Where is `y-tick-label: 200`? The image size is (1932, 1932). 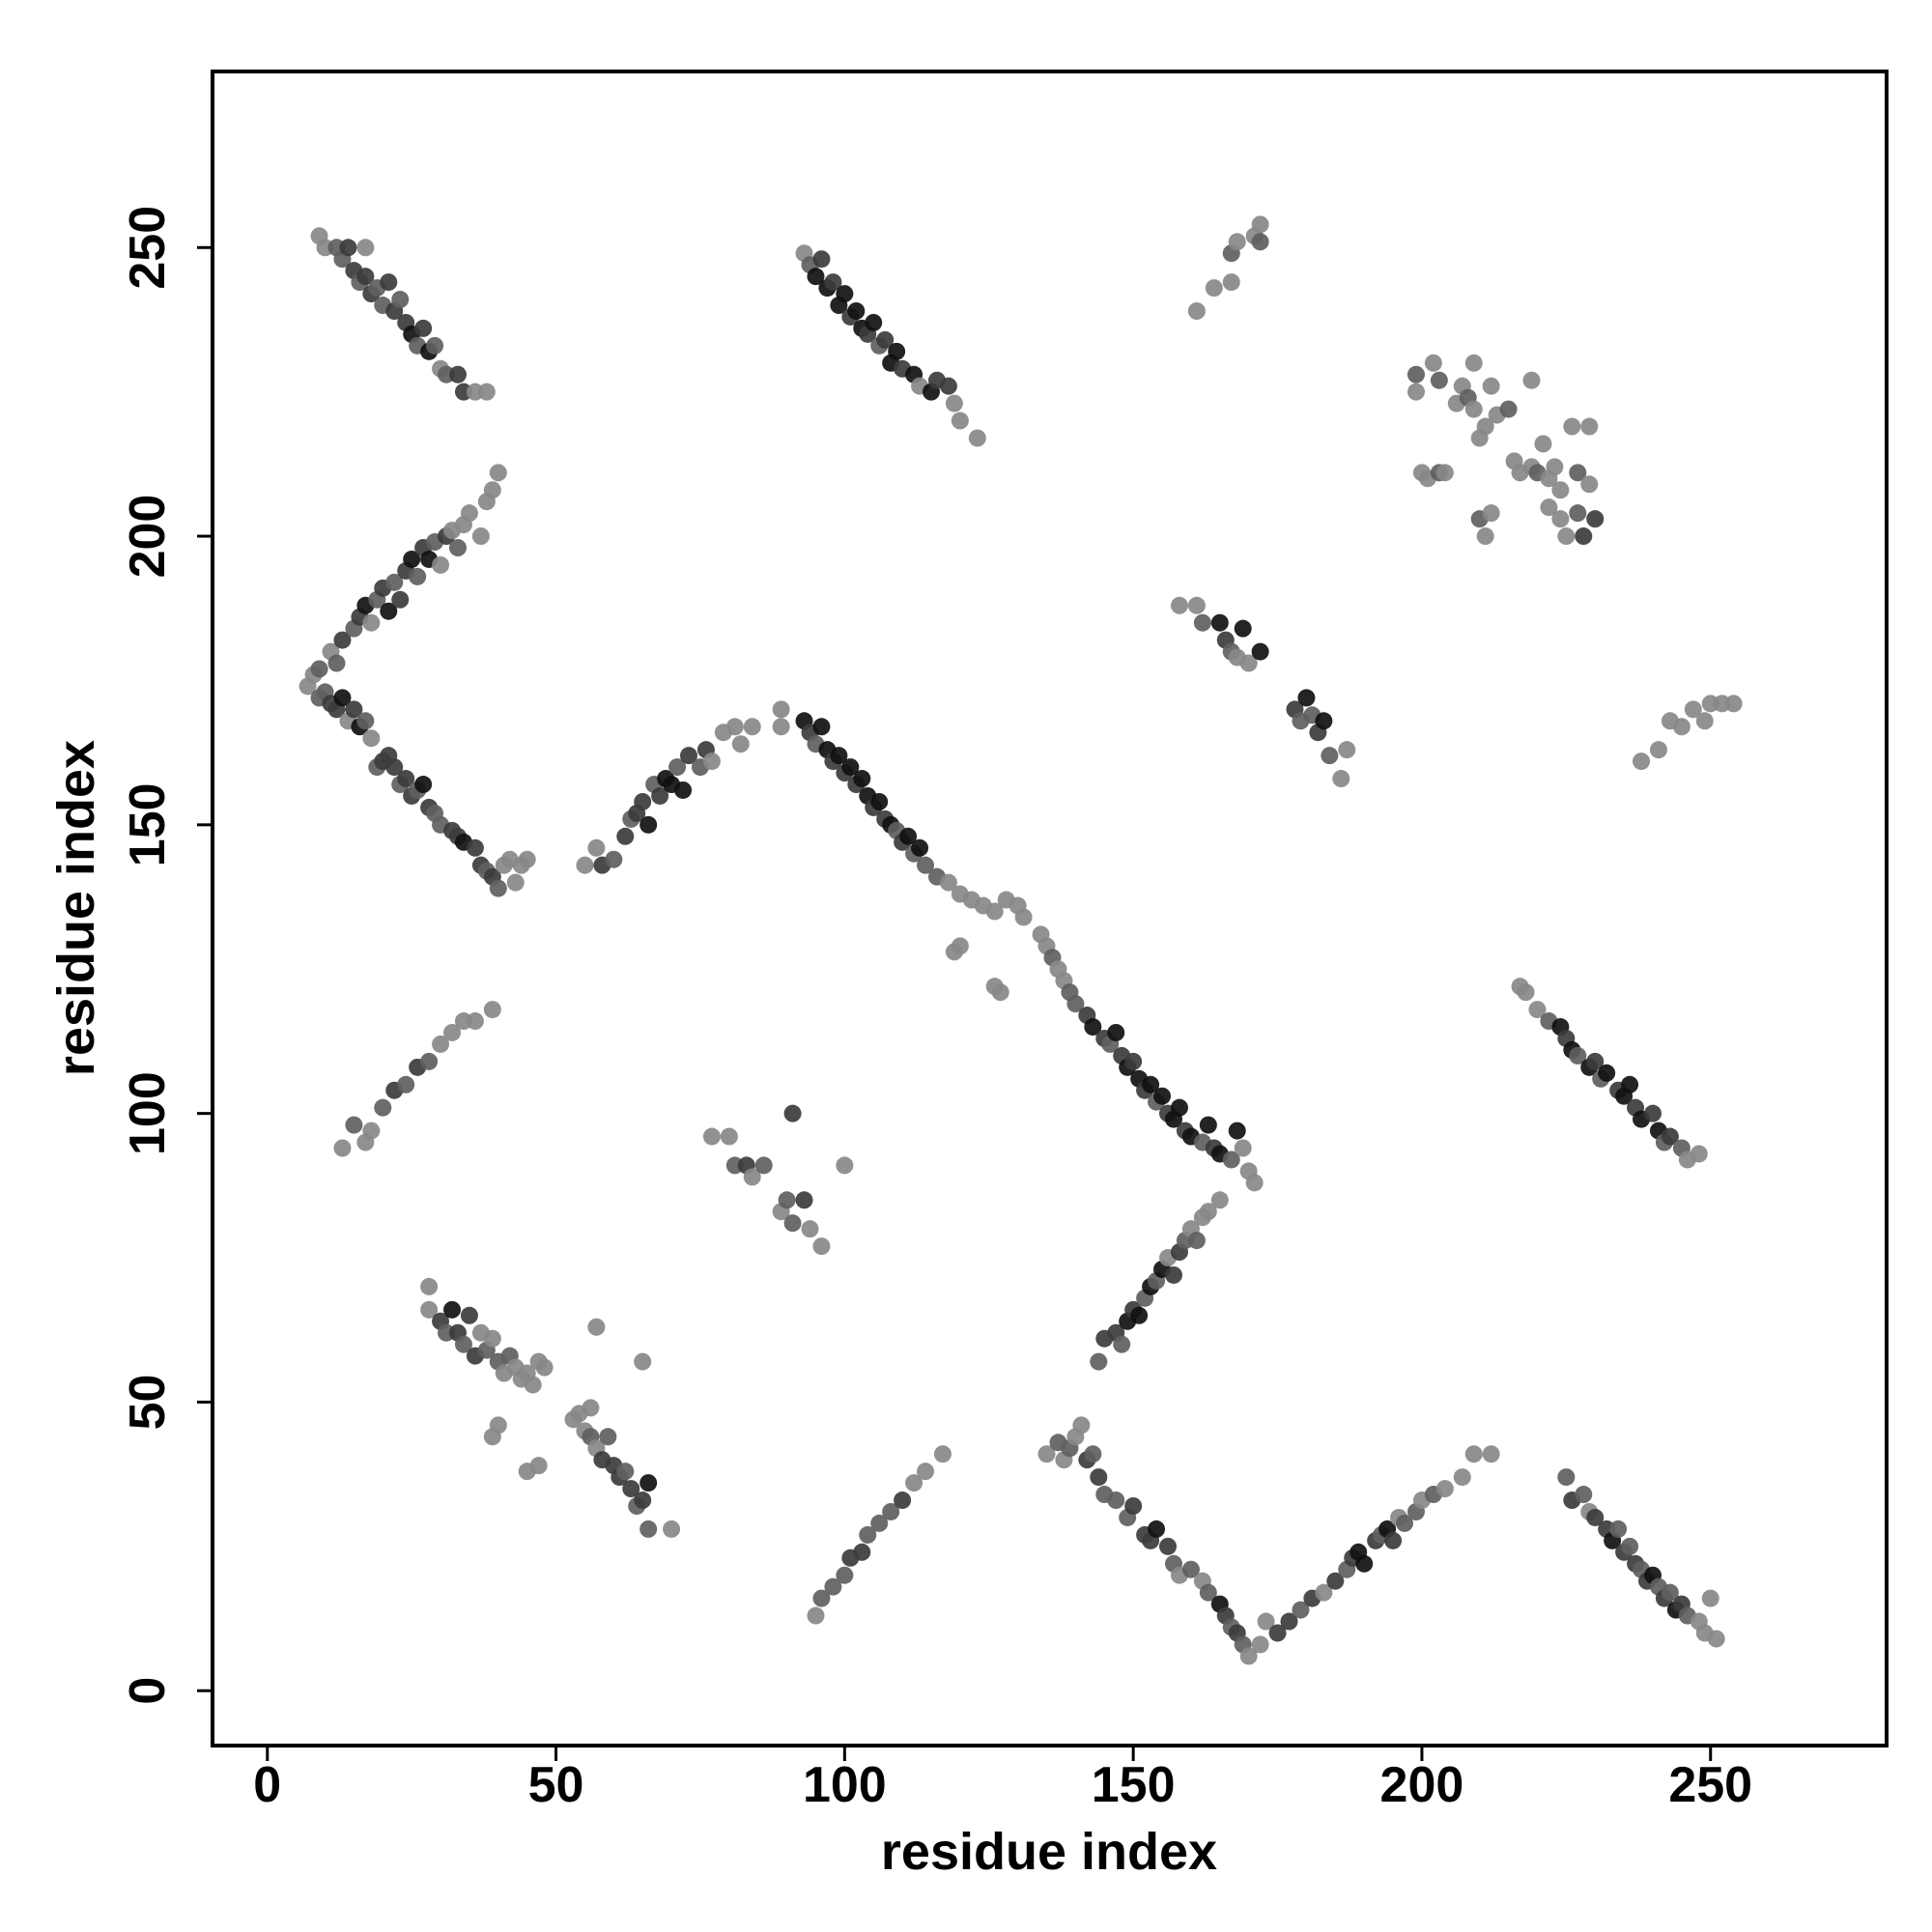
y-tick-label: 200 is located at coordinates (148, 537).